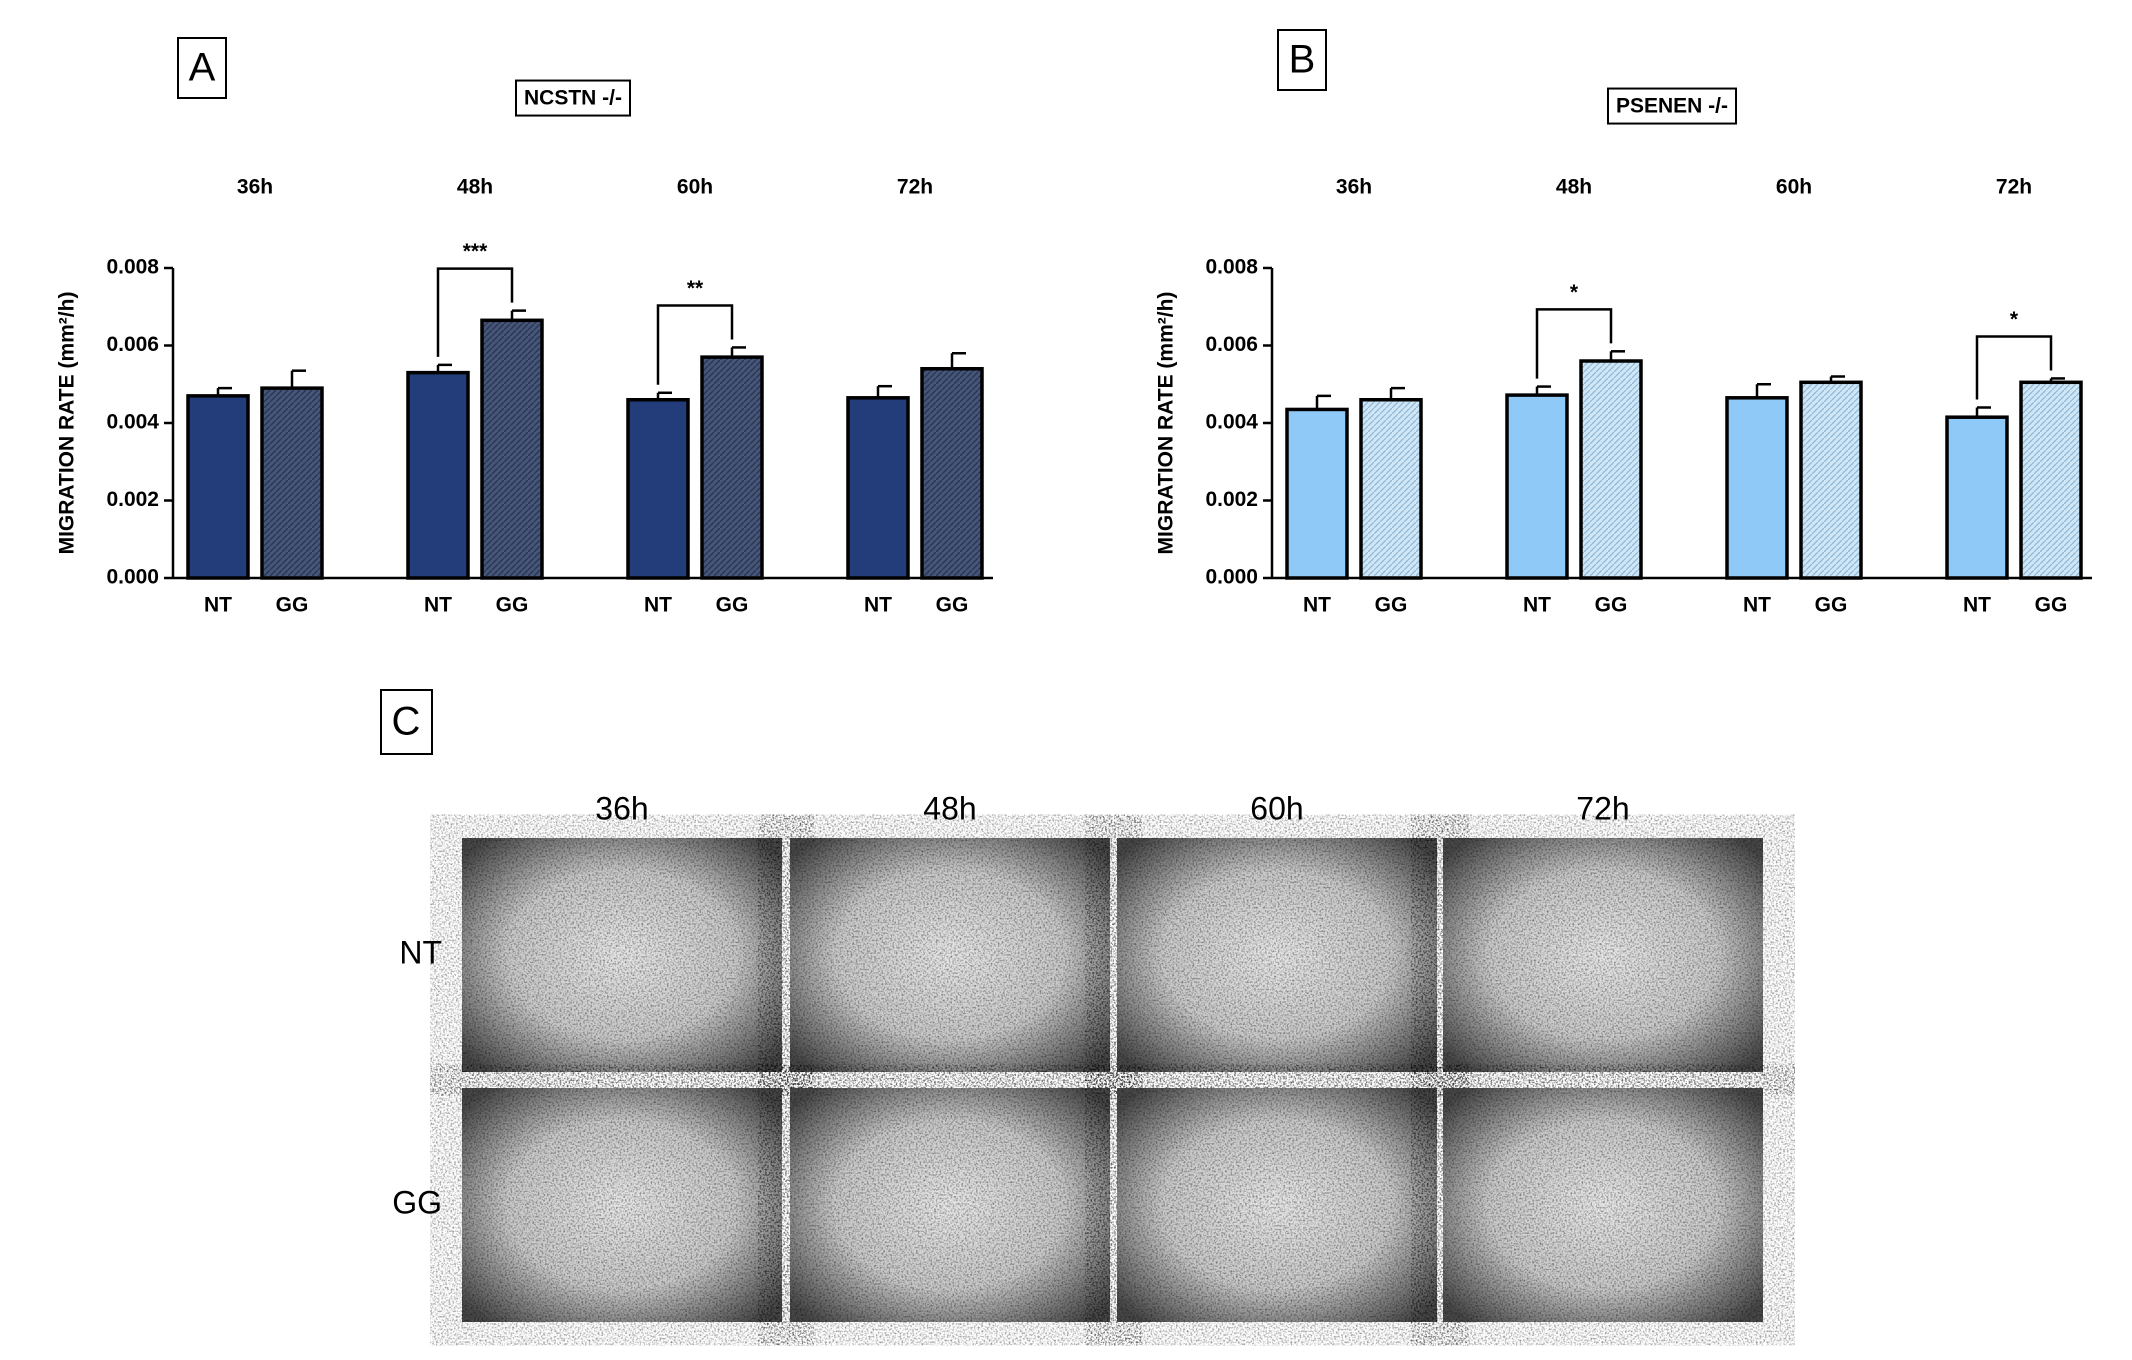 The width and height of the screenshot is (2132, 1360). I want to click on significance-label: ***, so click(475, 251).